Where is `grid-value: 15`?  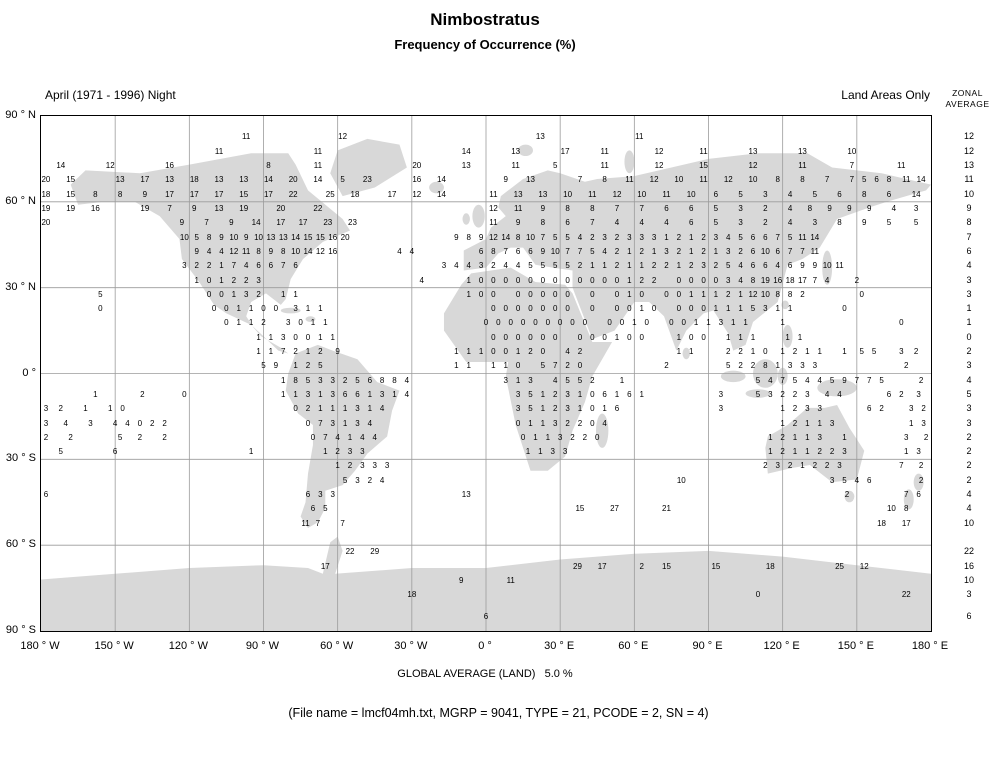 grid-value: 15 is located at coordinates (71, 180).